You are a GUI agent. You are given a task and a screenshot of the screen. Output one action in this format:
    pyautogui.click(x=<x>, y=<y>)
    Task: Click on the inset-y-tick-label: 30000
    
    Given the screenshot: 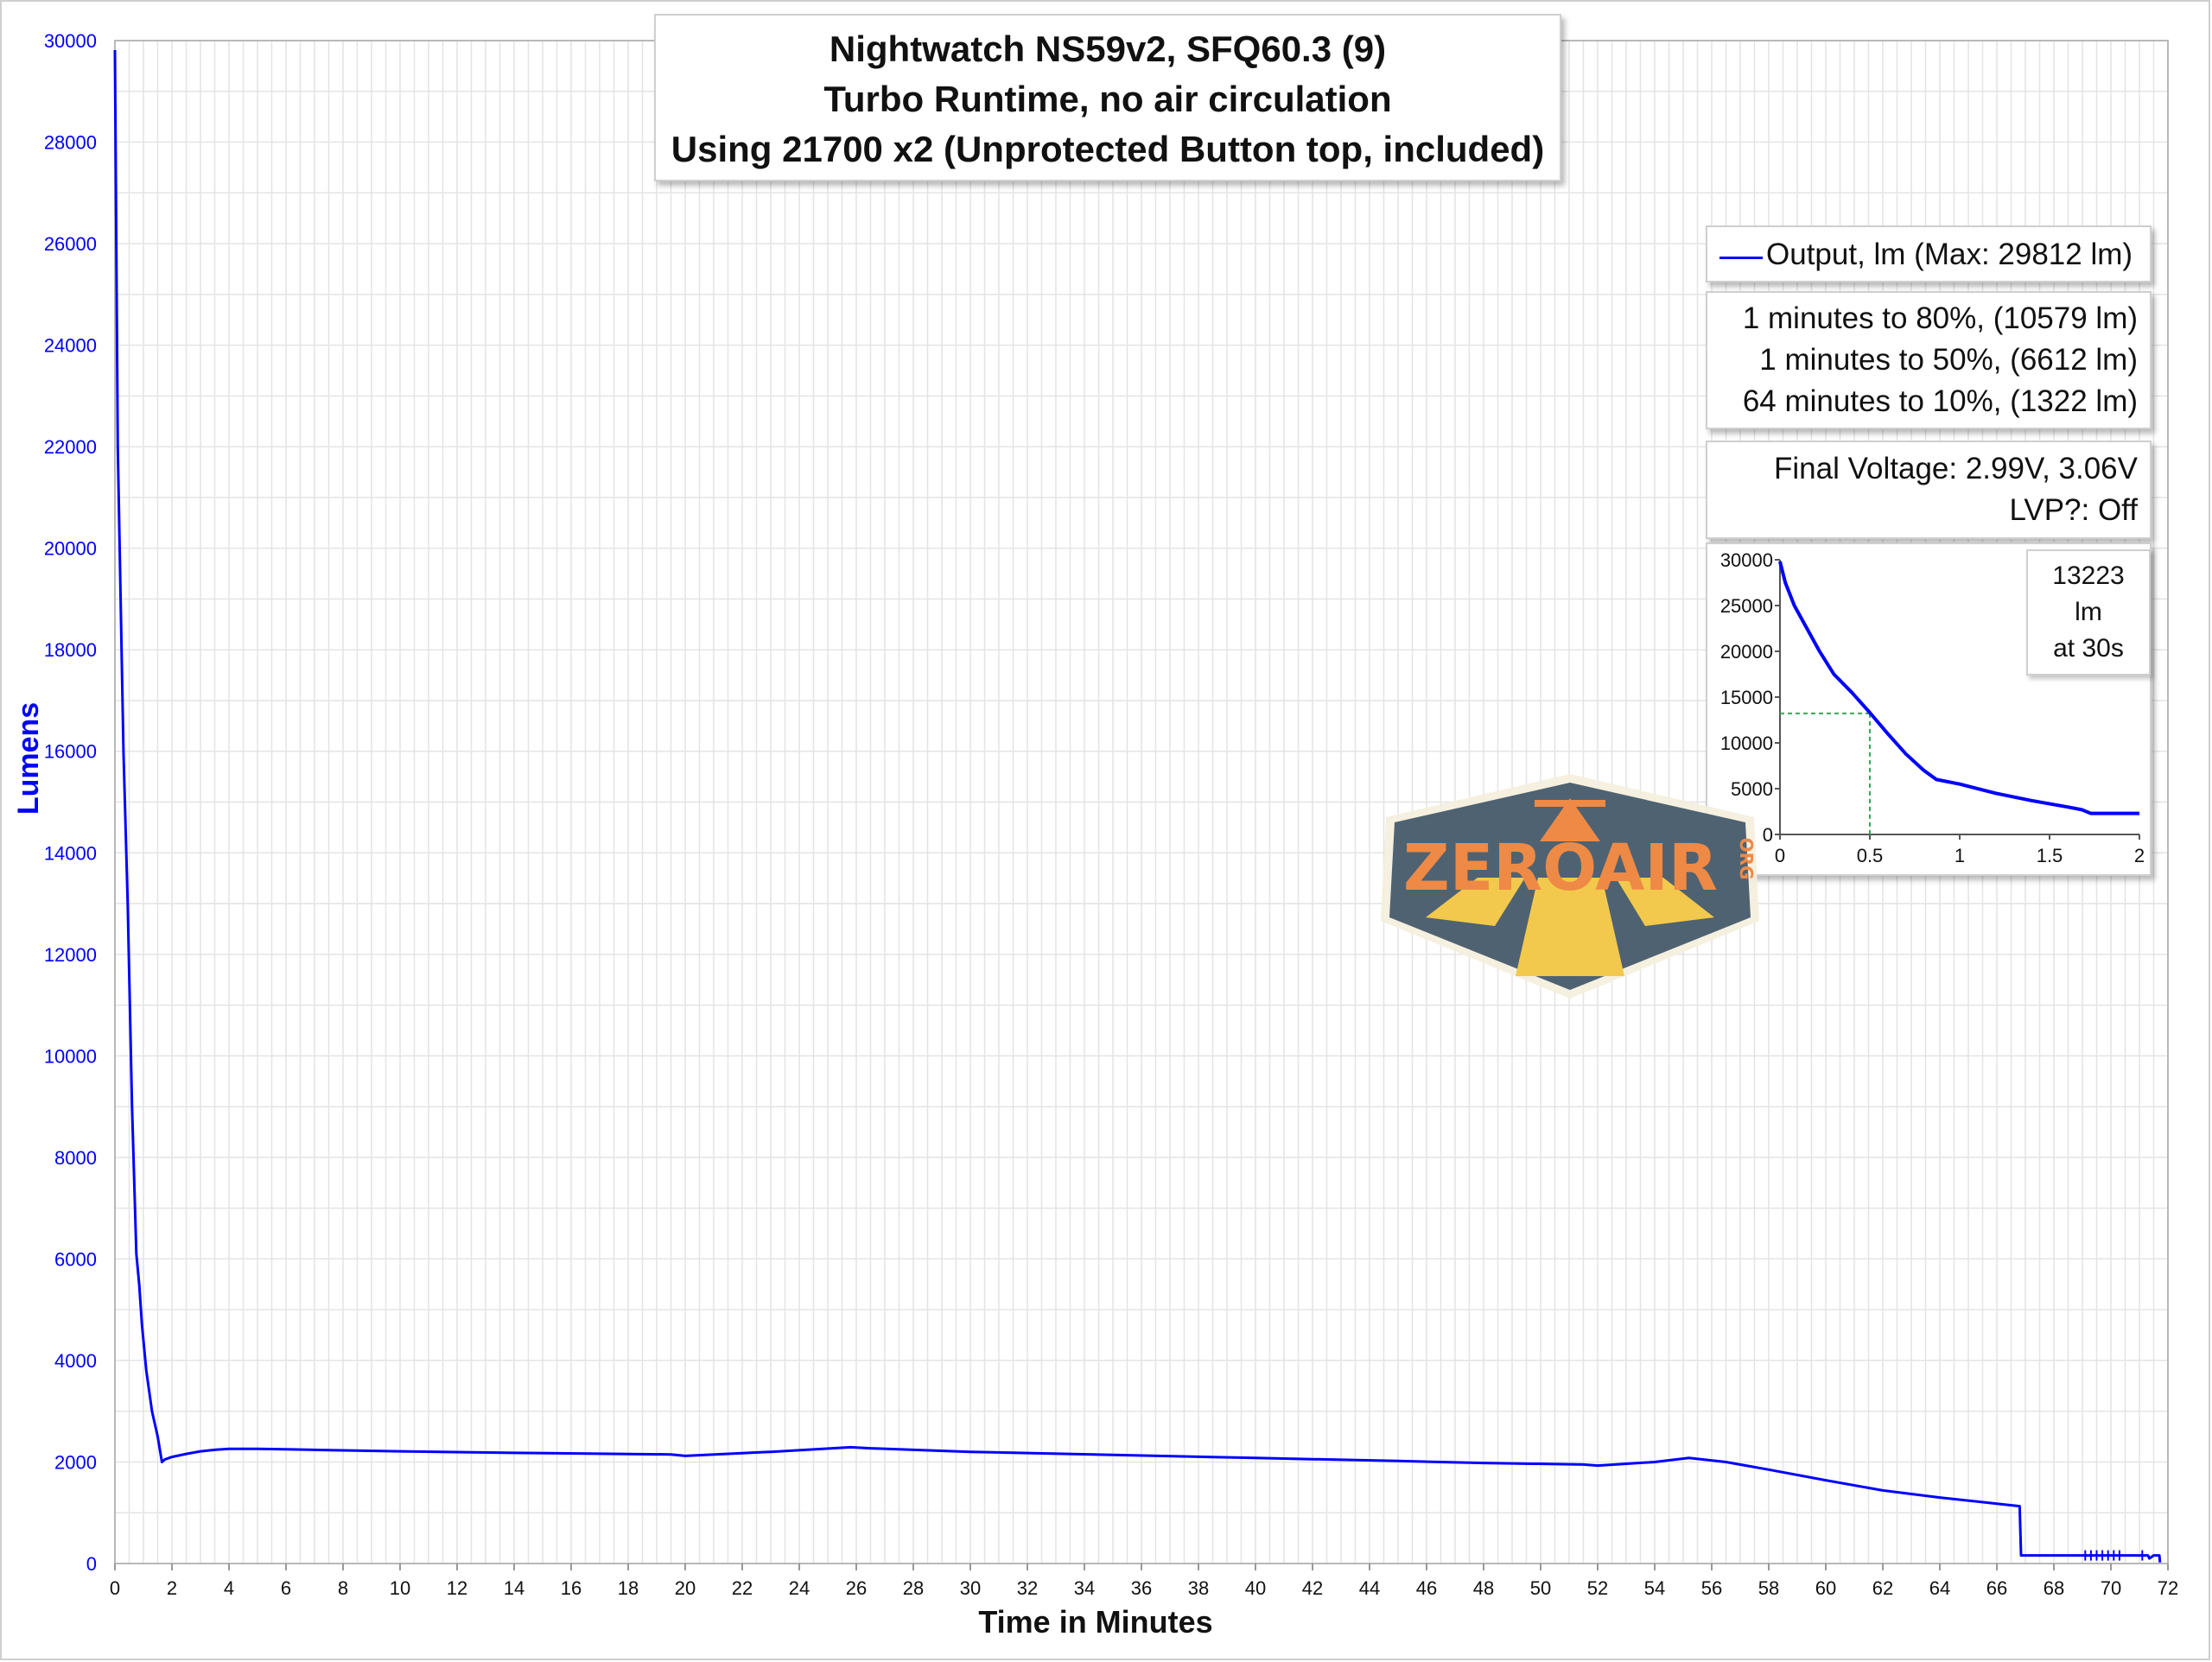 What is the action you would take?
    pyautogui.click(x=1746, y=560)
    